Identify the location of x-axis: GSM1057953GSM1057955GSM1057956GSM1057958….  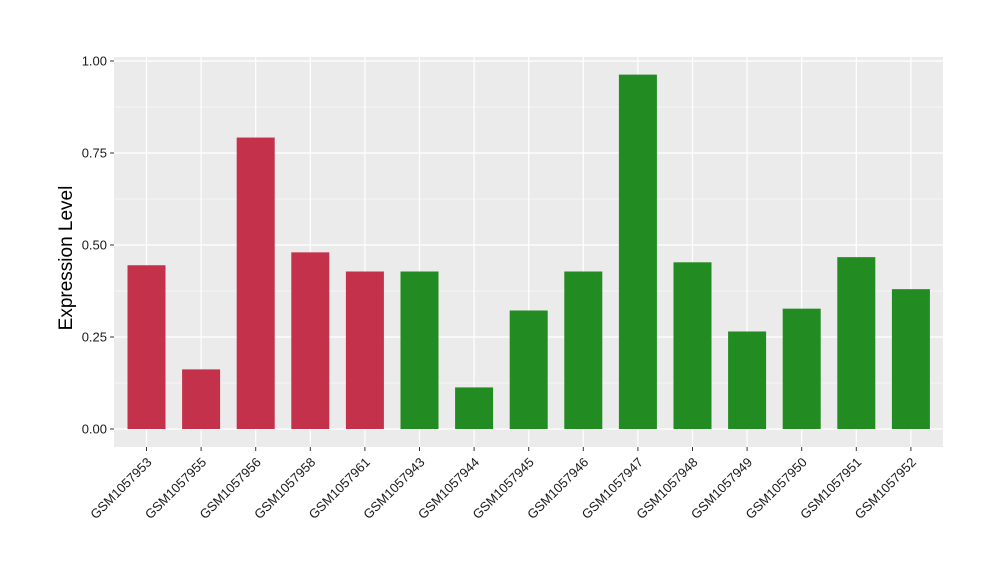
(503, 484).